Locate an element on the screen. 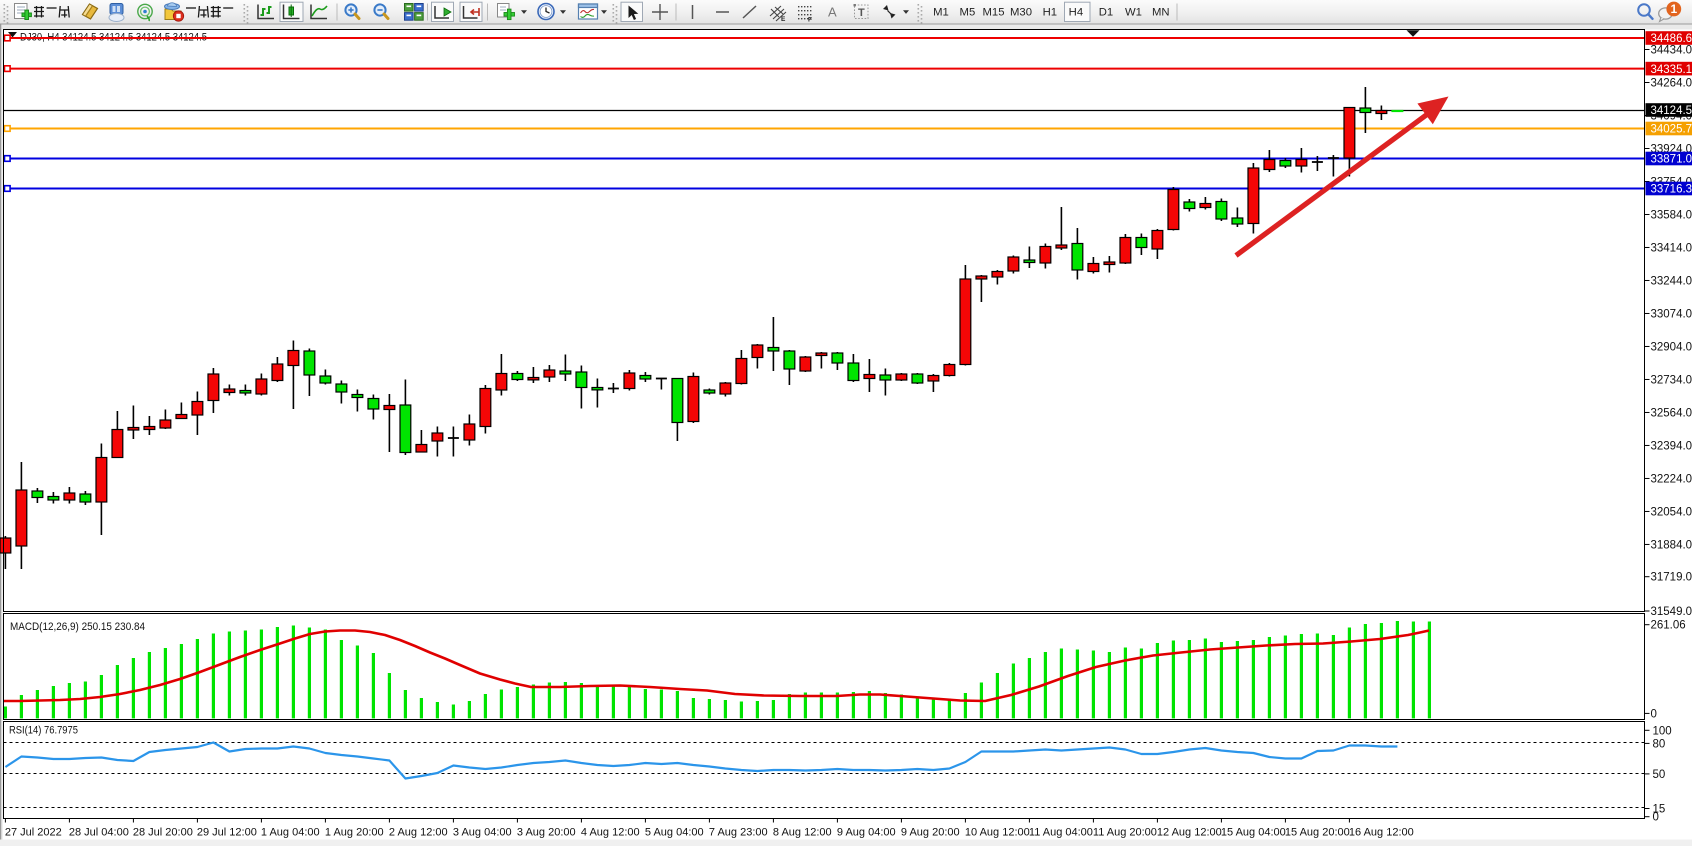 The image size is (1692, 846). svg-text: M5 is located at coordinates (968, 13).